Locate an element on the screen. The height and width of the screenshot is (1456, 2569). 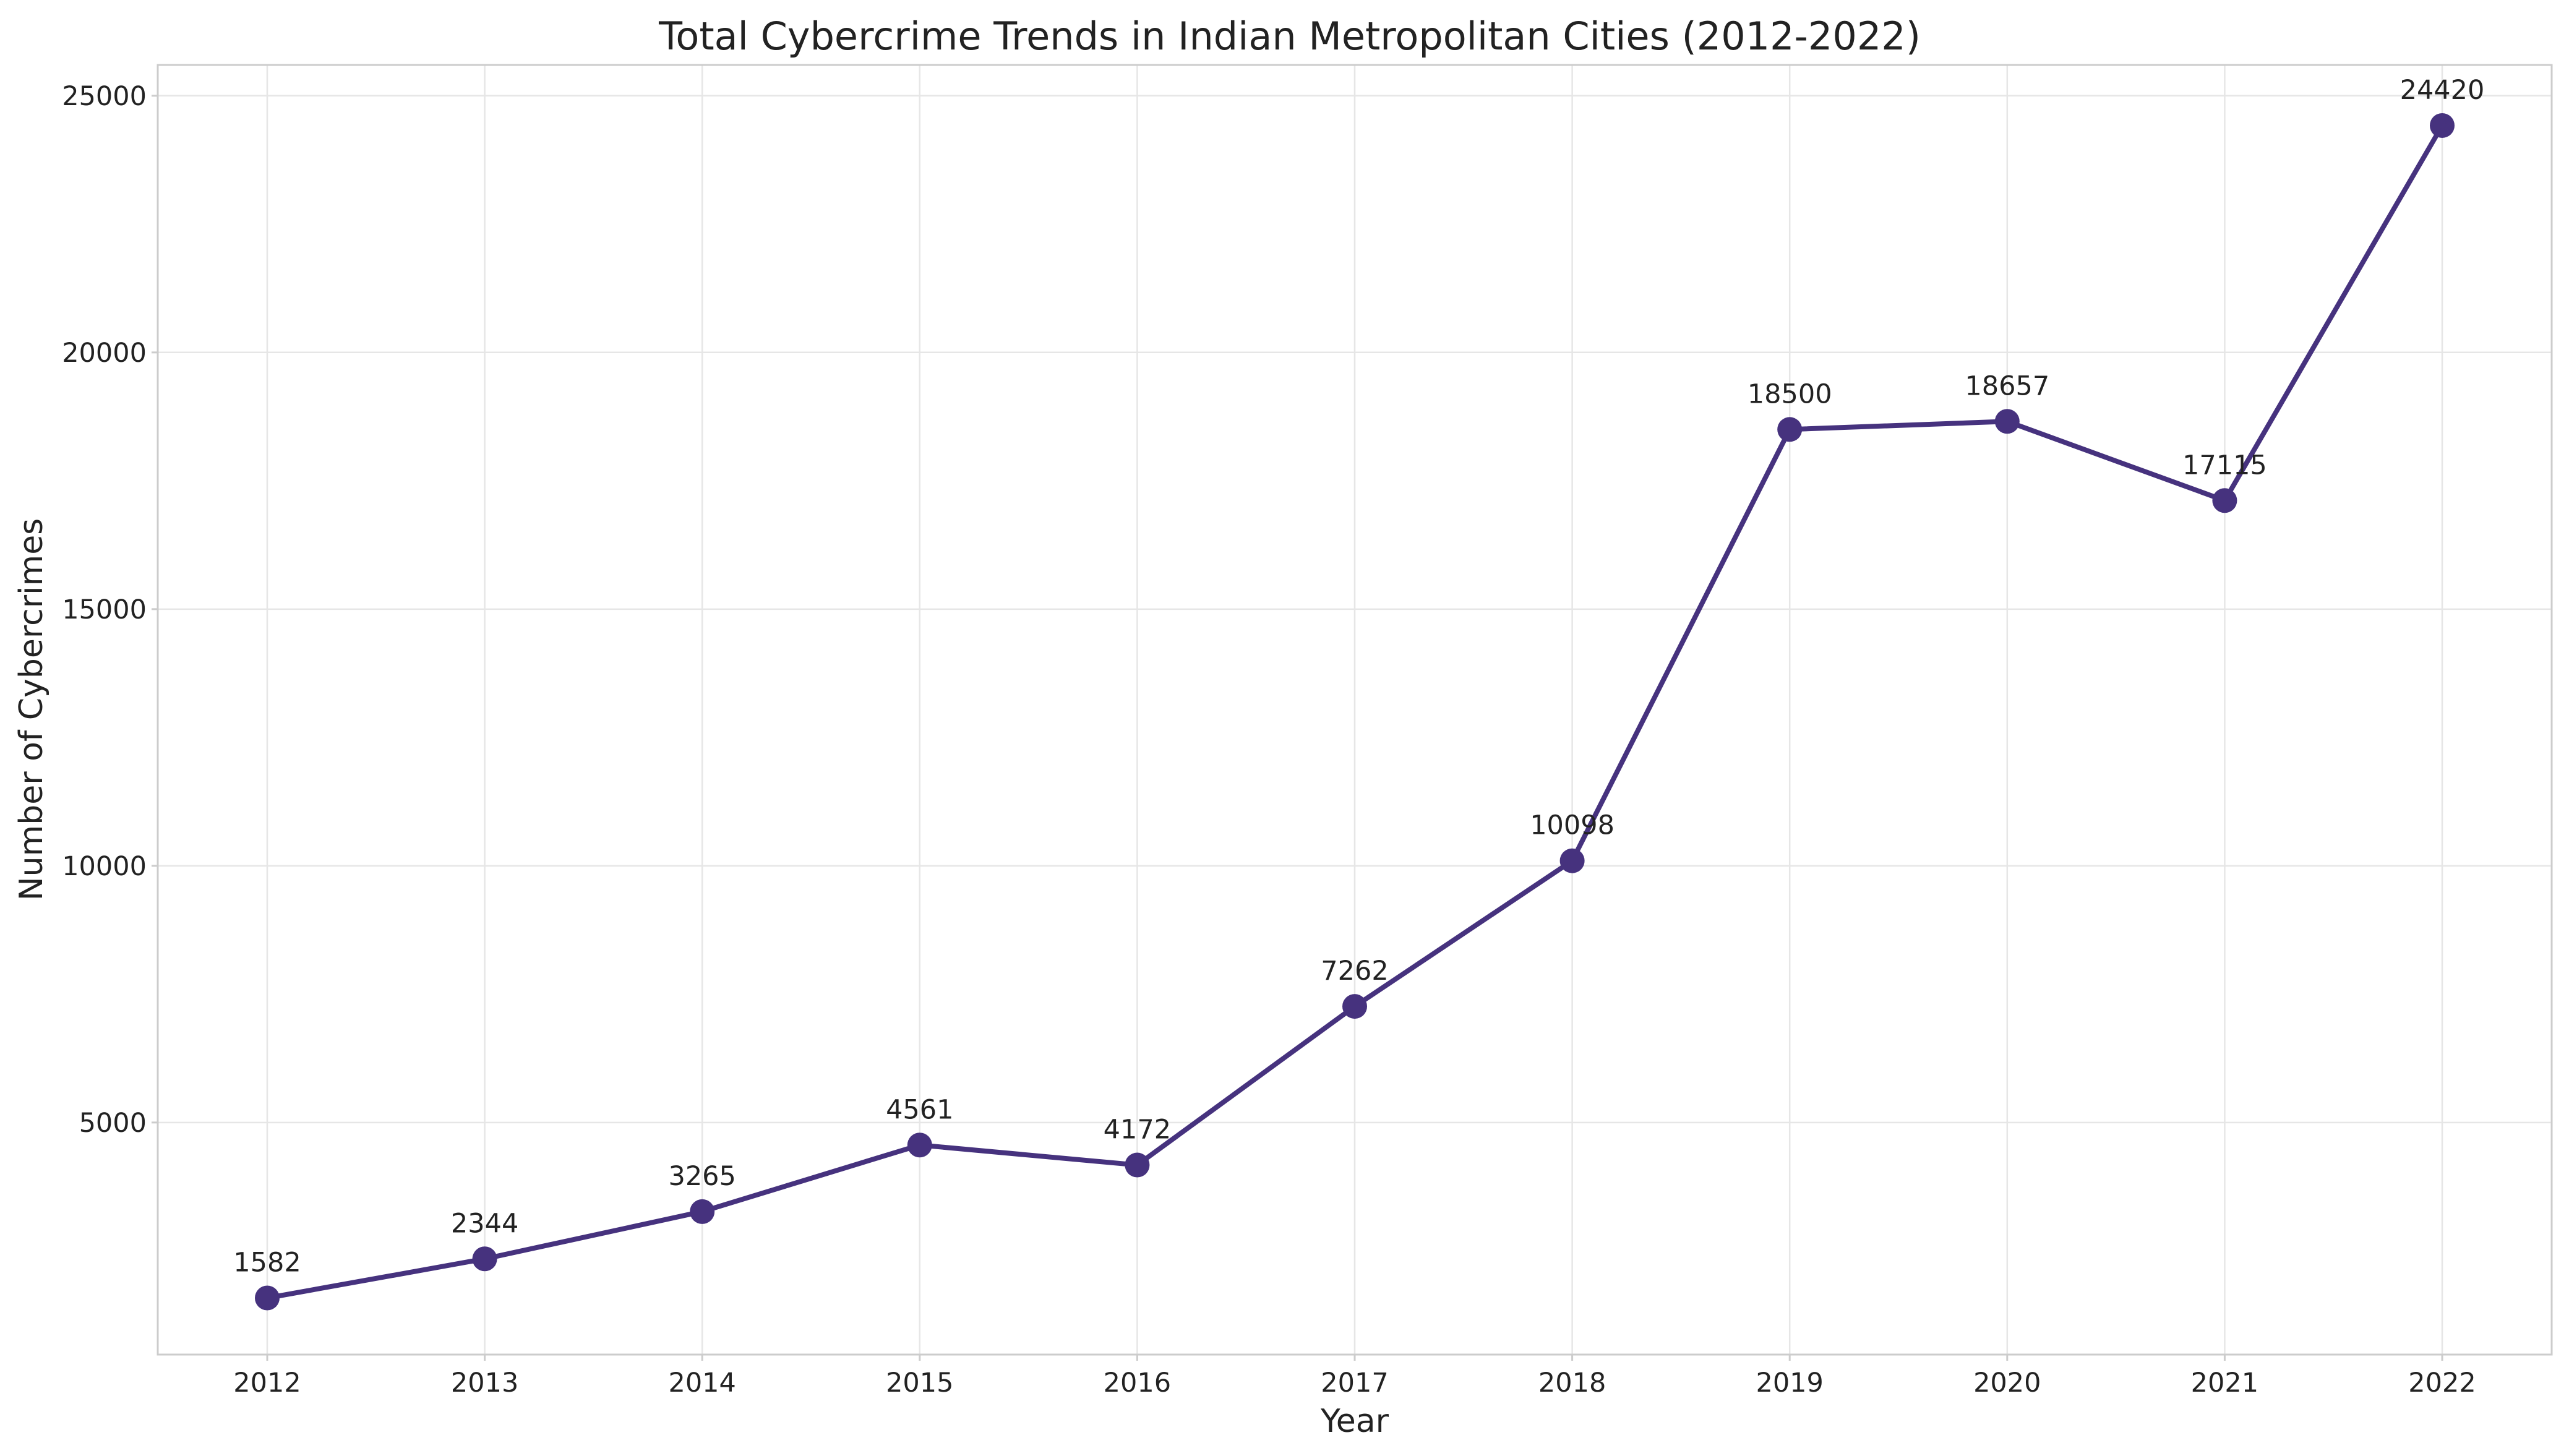
y-tick-label: 15000 is located at coordinates (104, 609).